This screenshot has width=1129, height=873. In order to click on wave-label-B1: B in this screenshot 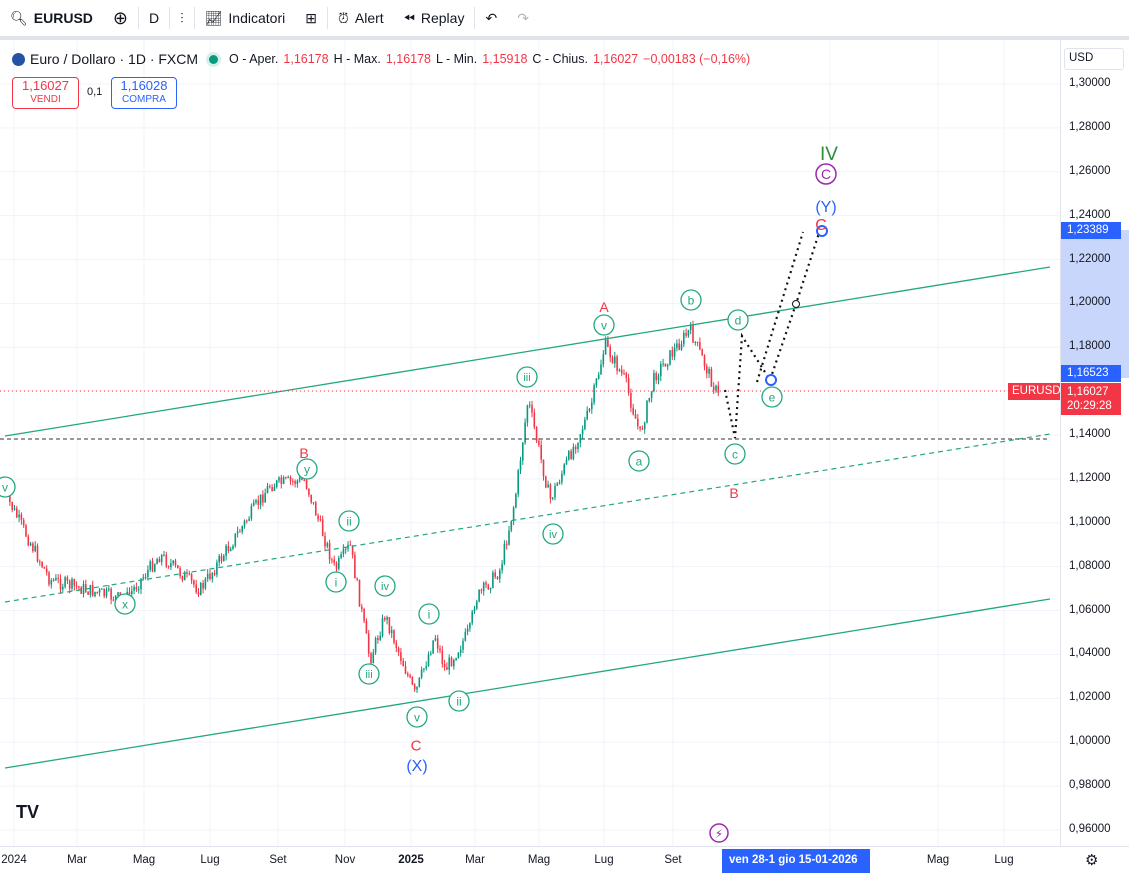, I will do `click(303, 453)`.